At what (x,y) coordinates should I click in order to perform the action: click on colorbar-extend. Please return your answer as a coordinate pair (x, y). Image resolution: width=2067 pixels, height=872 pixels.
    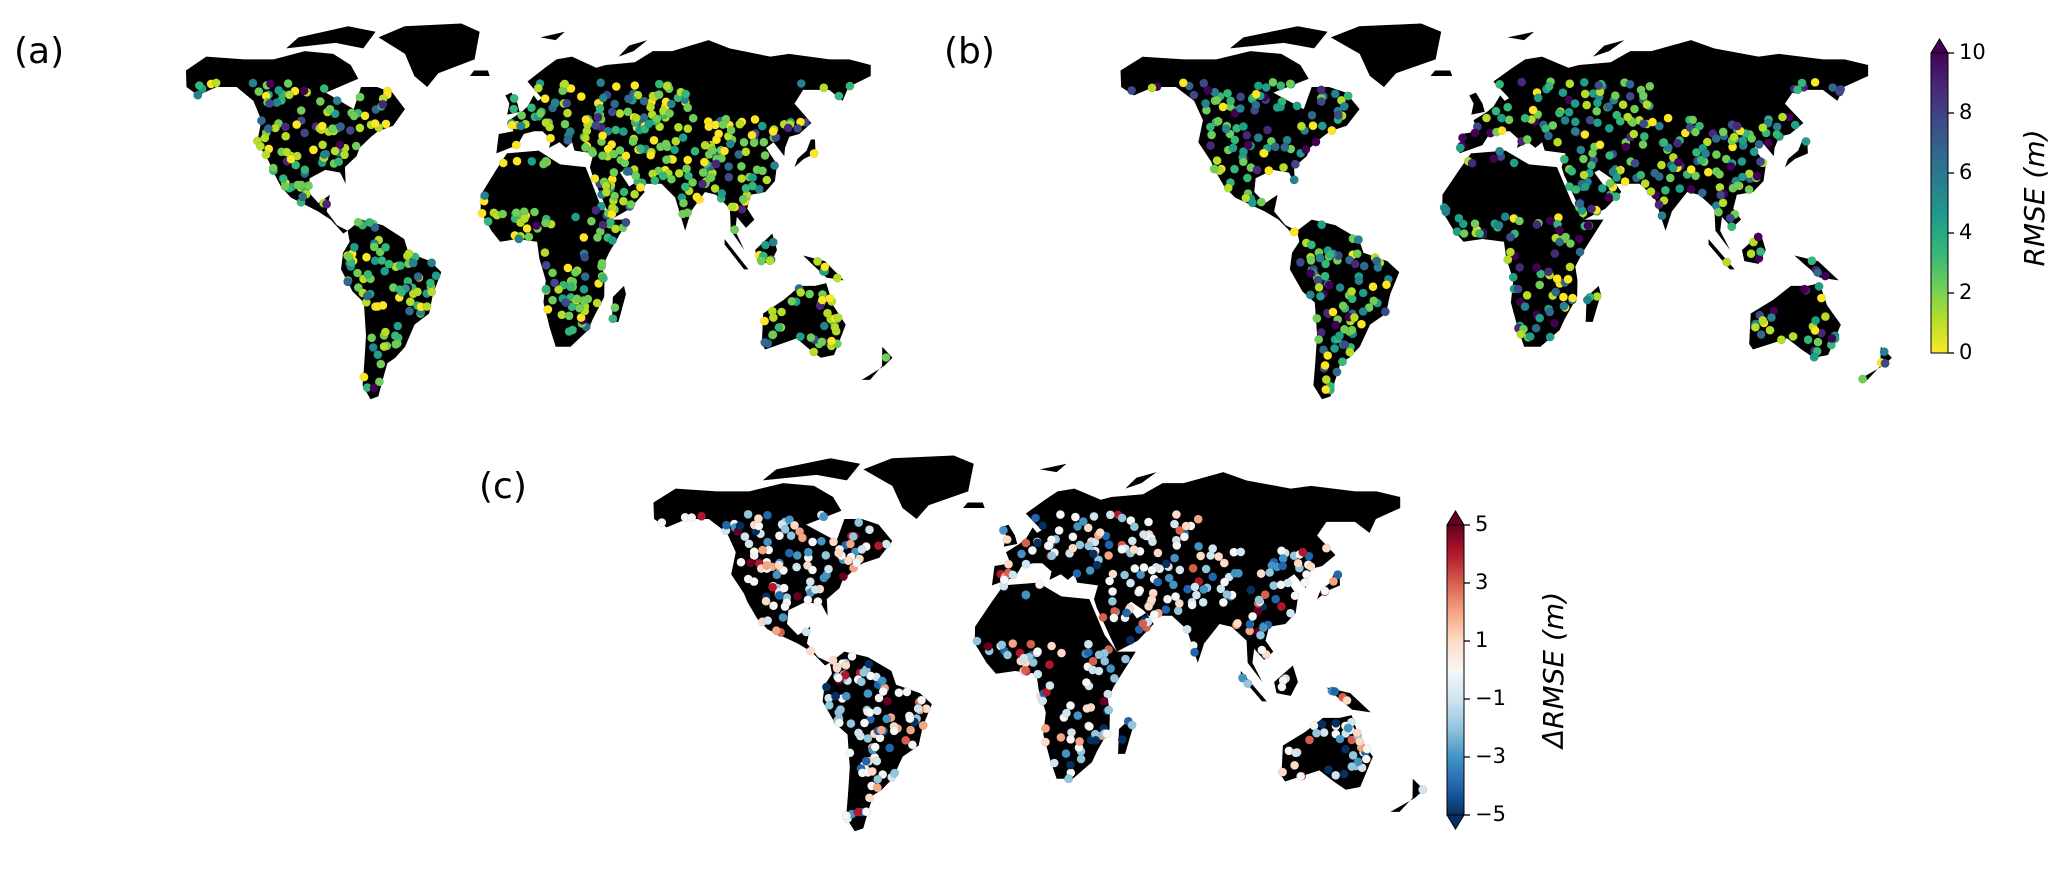
    Looking at the image, I should click on (1939, 46).